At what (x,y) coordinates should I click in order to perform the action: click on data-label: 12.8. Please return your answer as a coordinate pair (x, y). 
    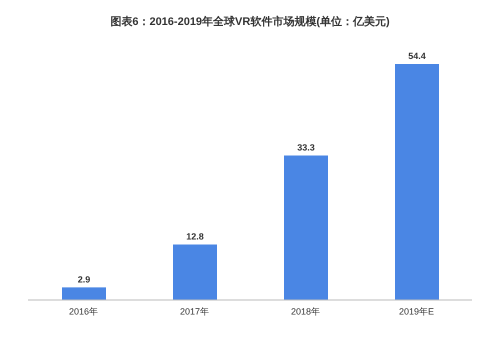
    Looking at the image, I should click on (195, 236).